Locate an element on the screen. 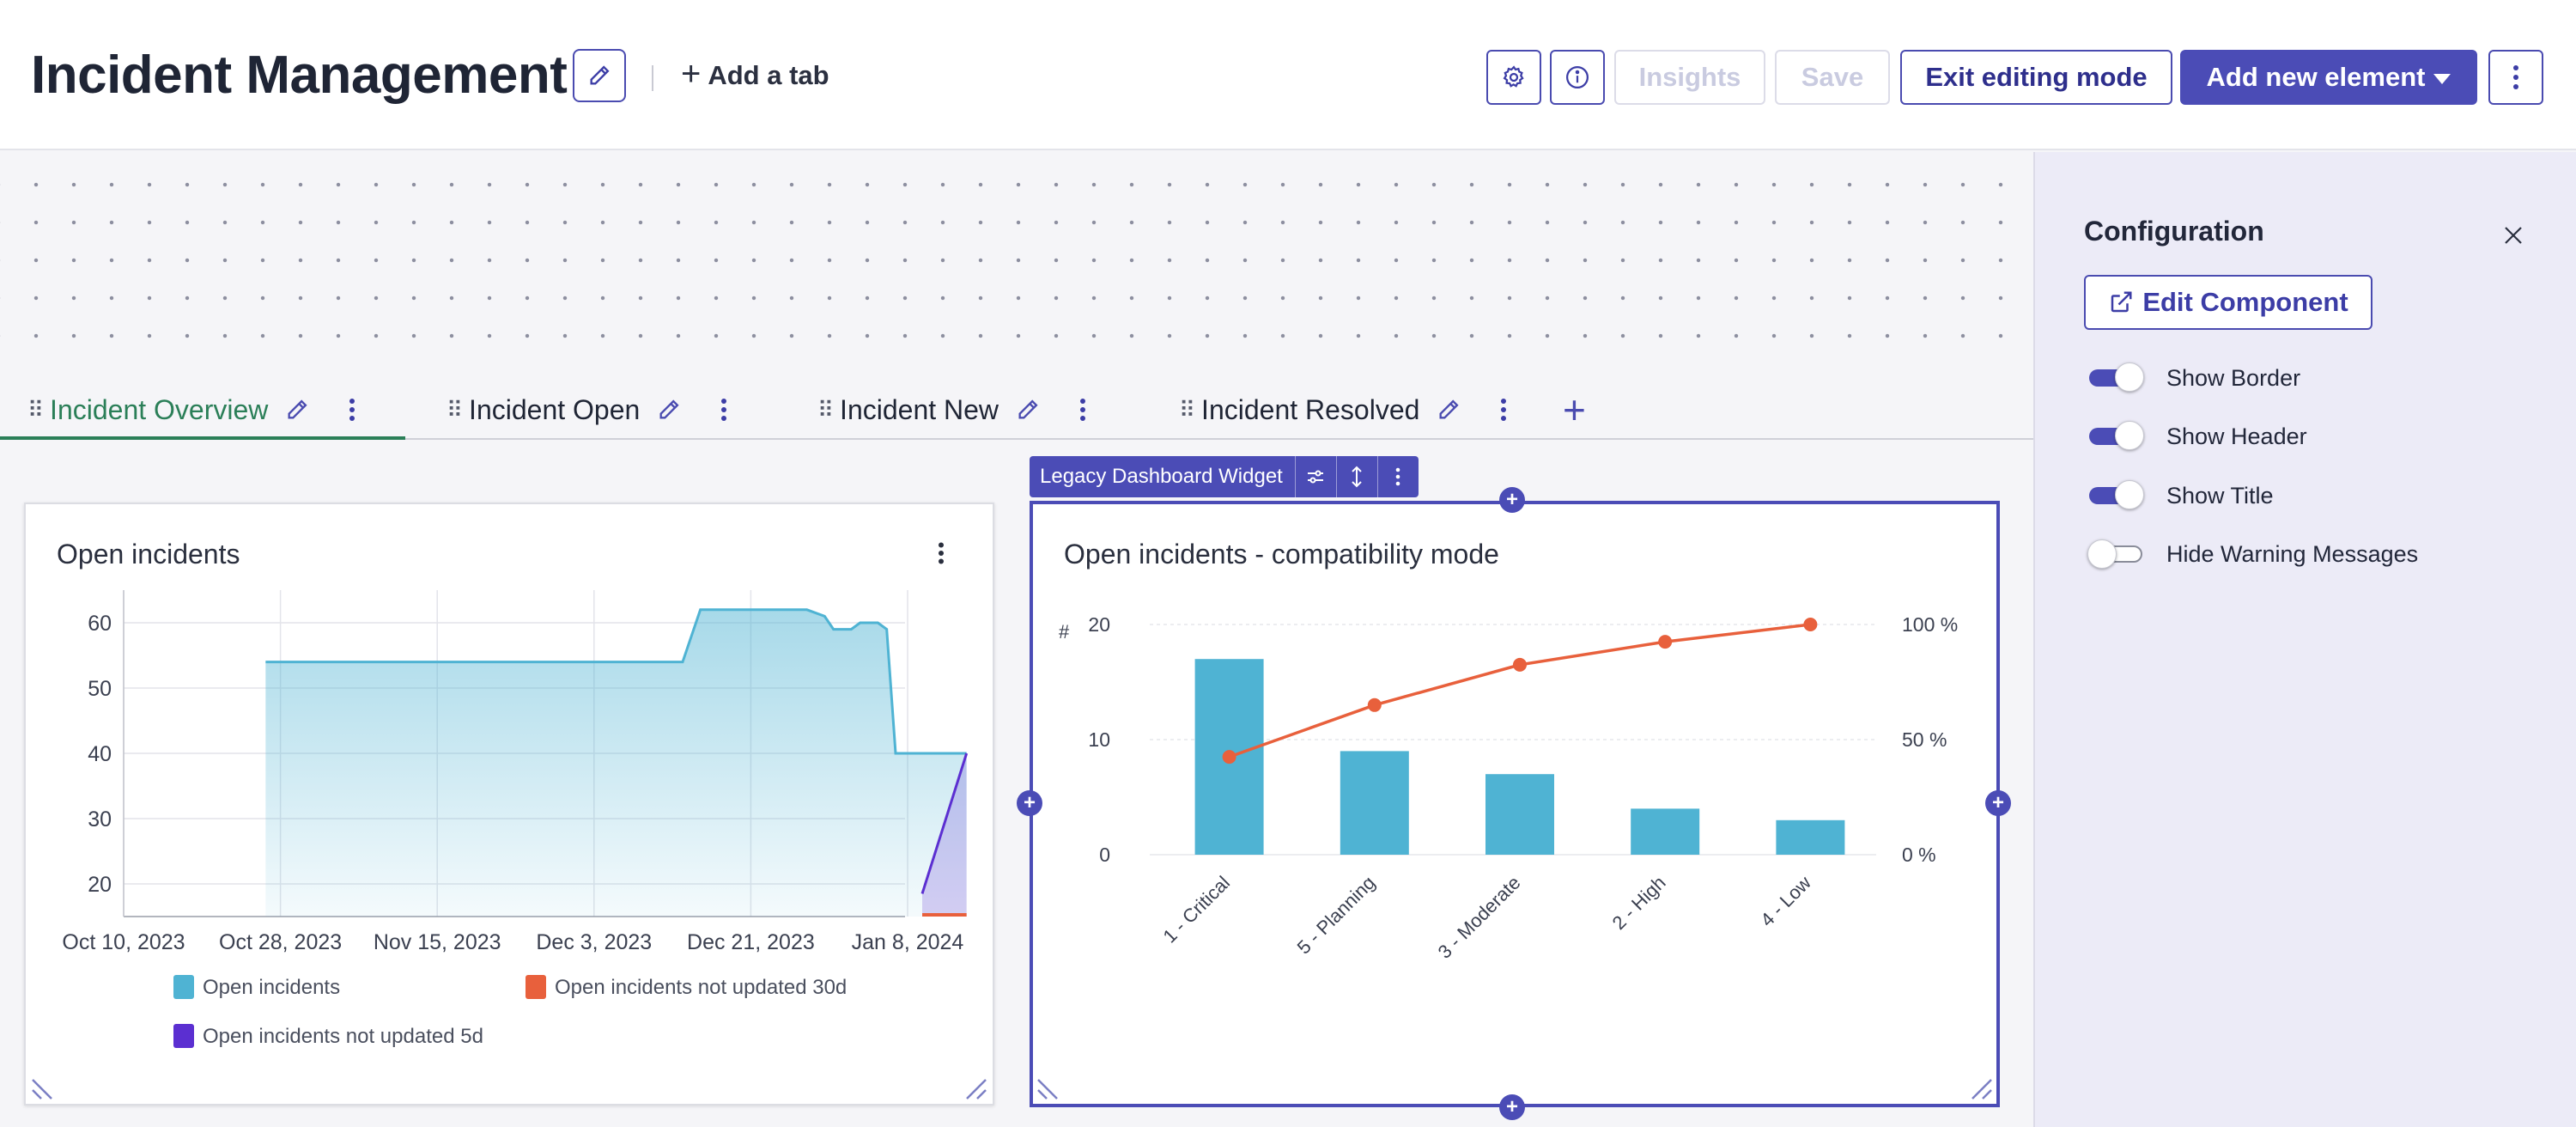  x-tick-label: 5 - Planning is located at coordinates (1336, 915).